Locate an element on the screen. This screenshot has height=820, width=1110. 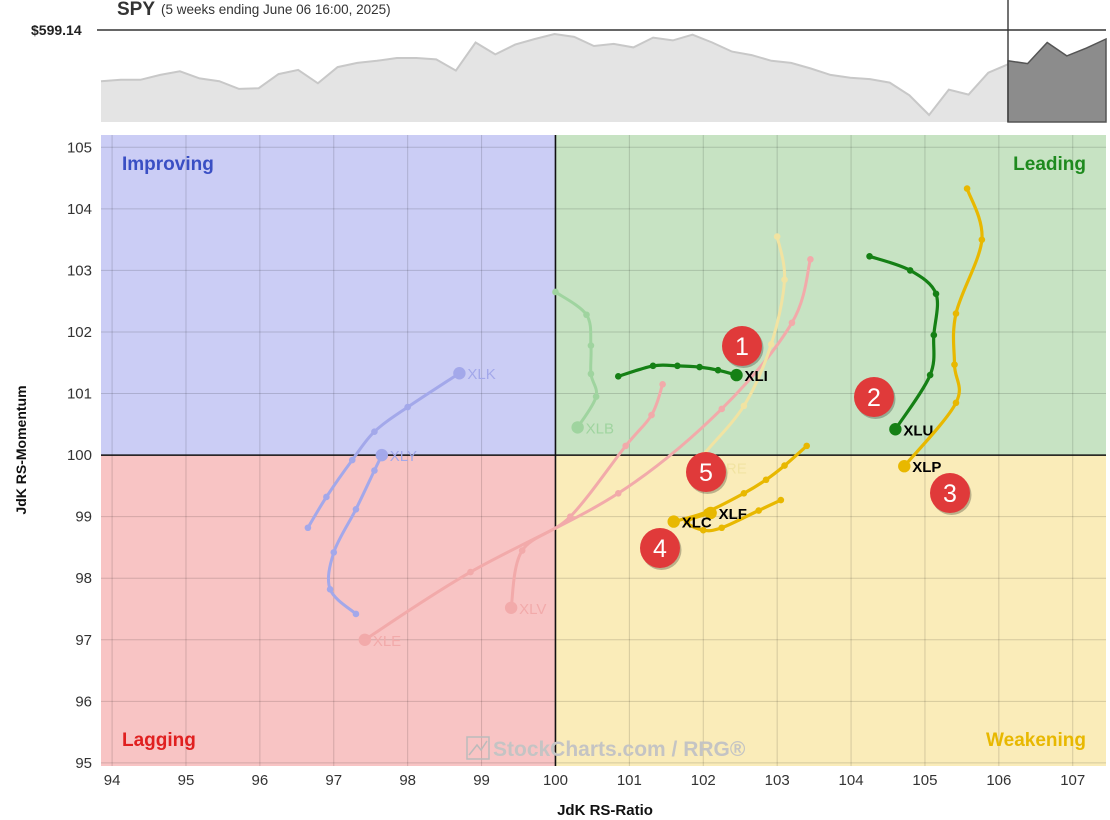
callout-5: 5 is located at coordinates (707, 473).